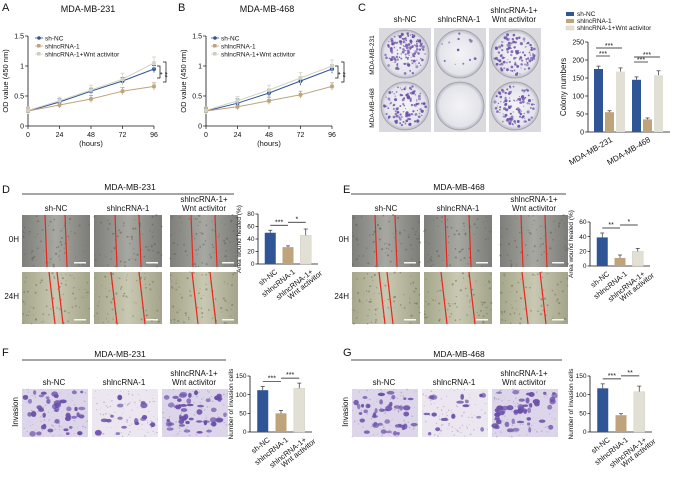 The width and height of the screenshot is (685, 487). Describe the element at coordinates (524, 373) in the screenshot. I see `column-label: shlncRNA-1+` at that location.